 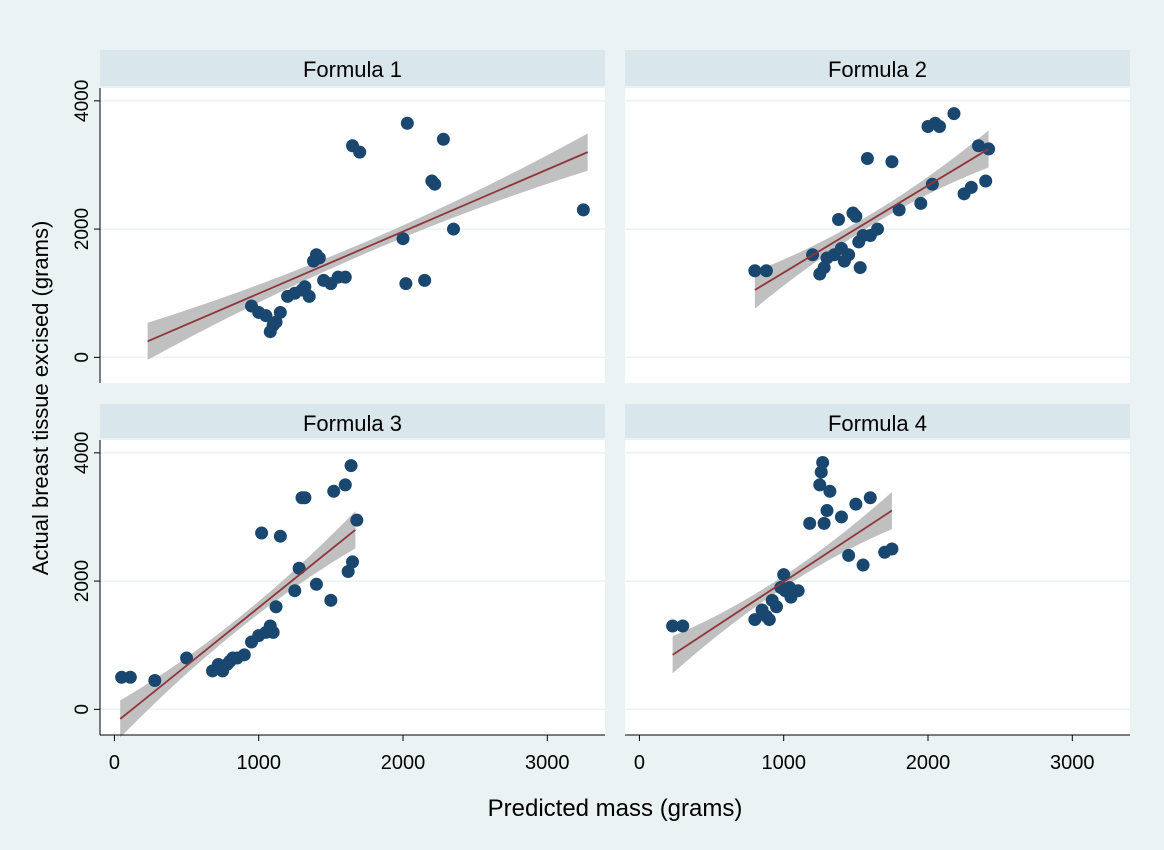 What do you see at coordinates (877, 423) in the screenshot?
I see `panel-title: Formula 4` at bounding box center [877, 423].